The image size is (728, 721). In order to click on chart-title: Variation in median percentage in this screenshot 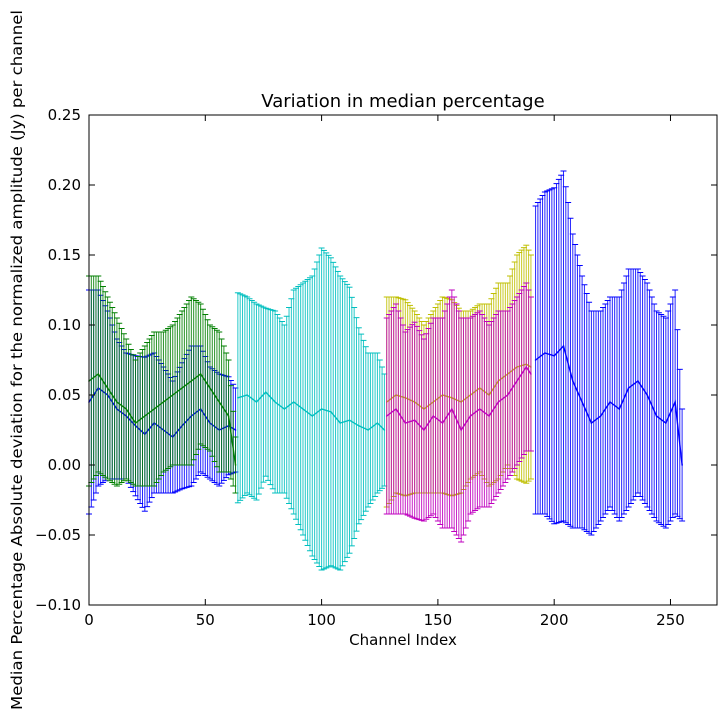, I will do `click(402, 101)`.